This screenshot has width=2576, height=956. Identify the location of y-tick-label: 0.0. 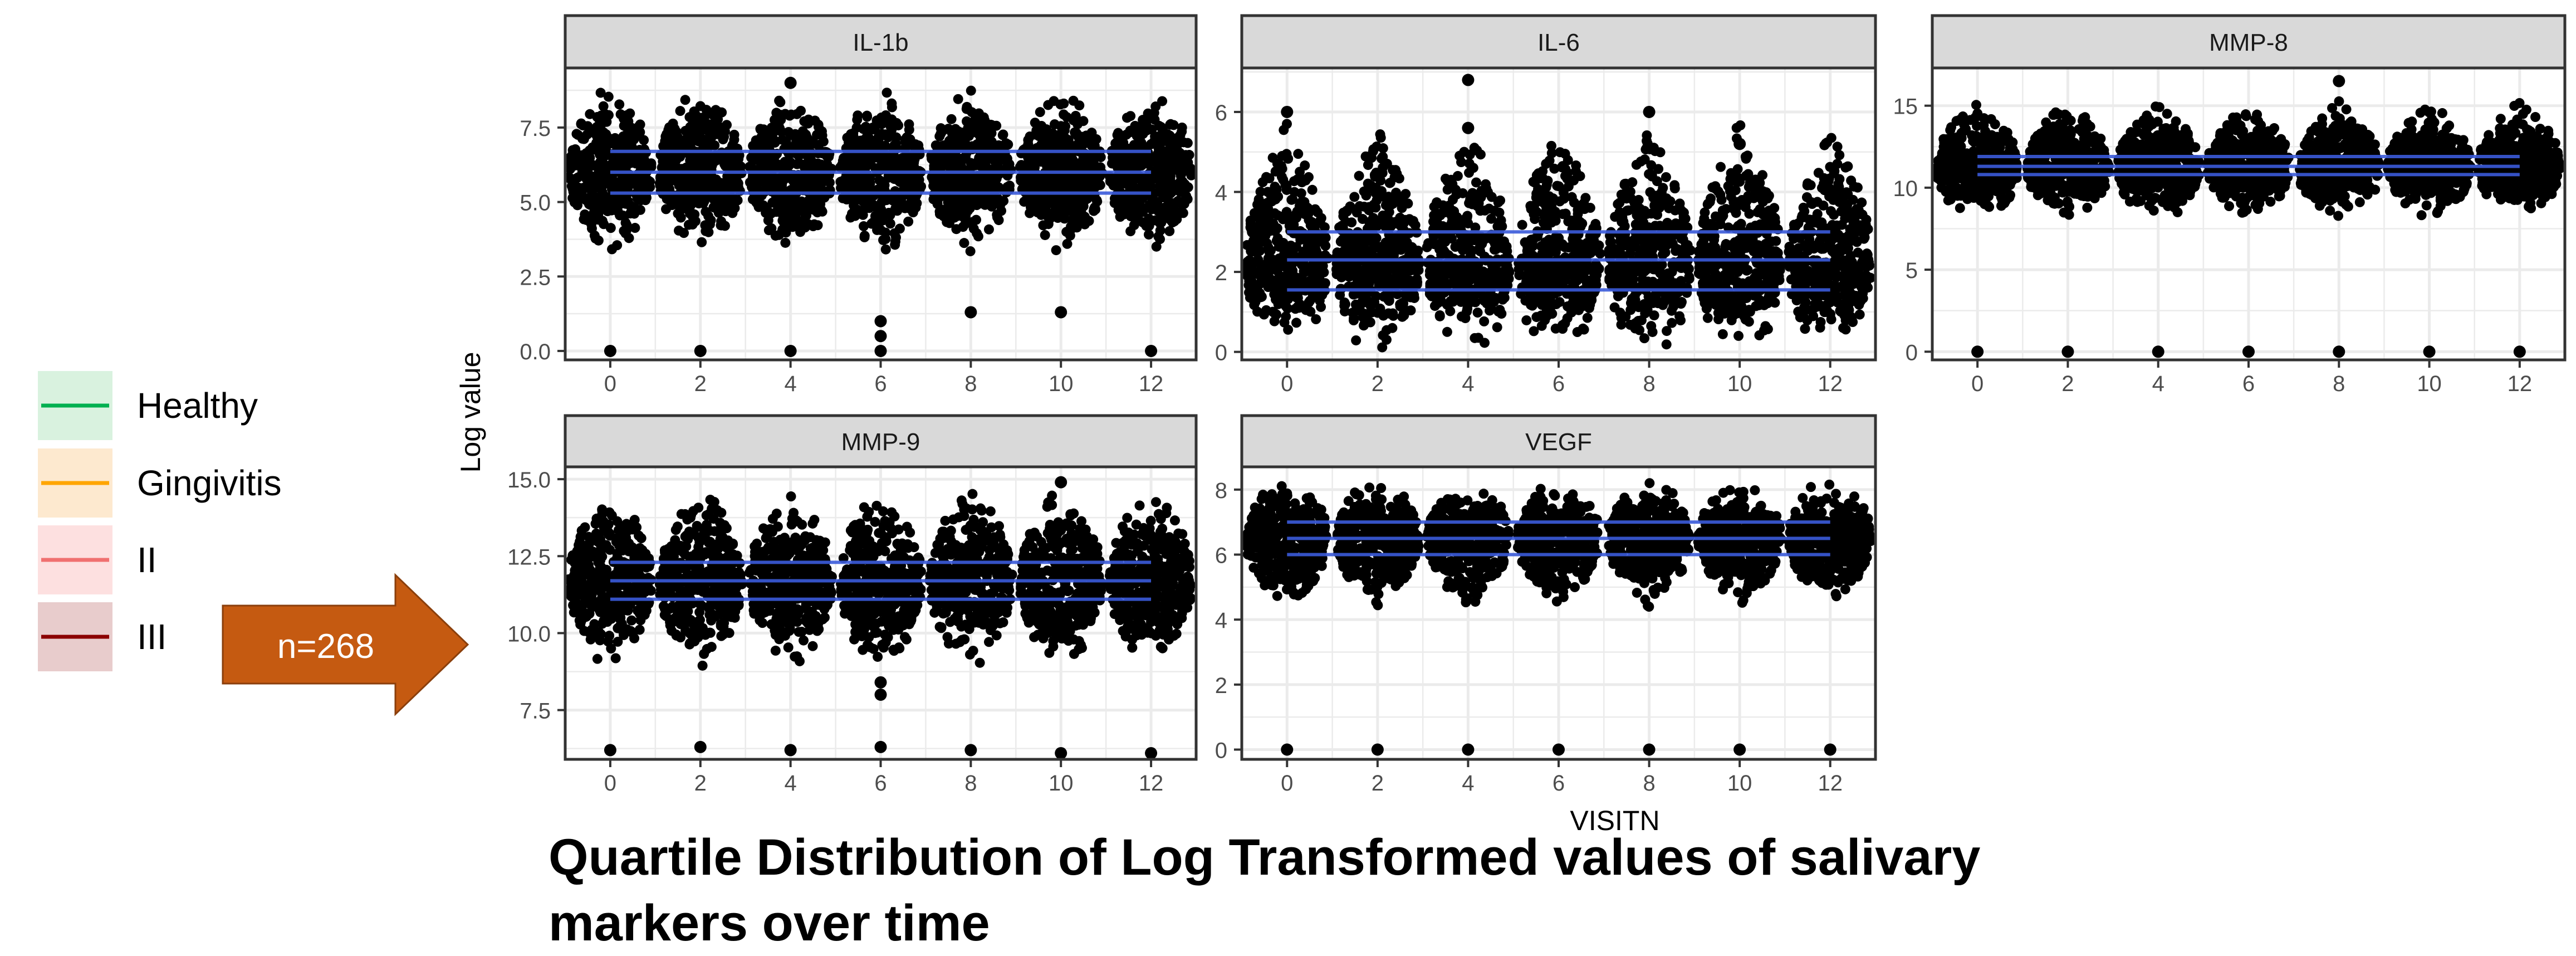
(535, 352).